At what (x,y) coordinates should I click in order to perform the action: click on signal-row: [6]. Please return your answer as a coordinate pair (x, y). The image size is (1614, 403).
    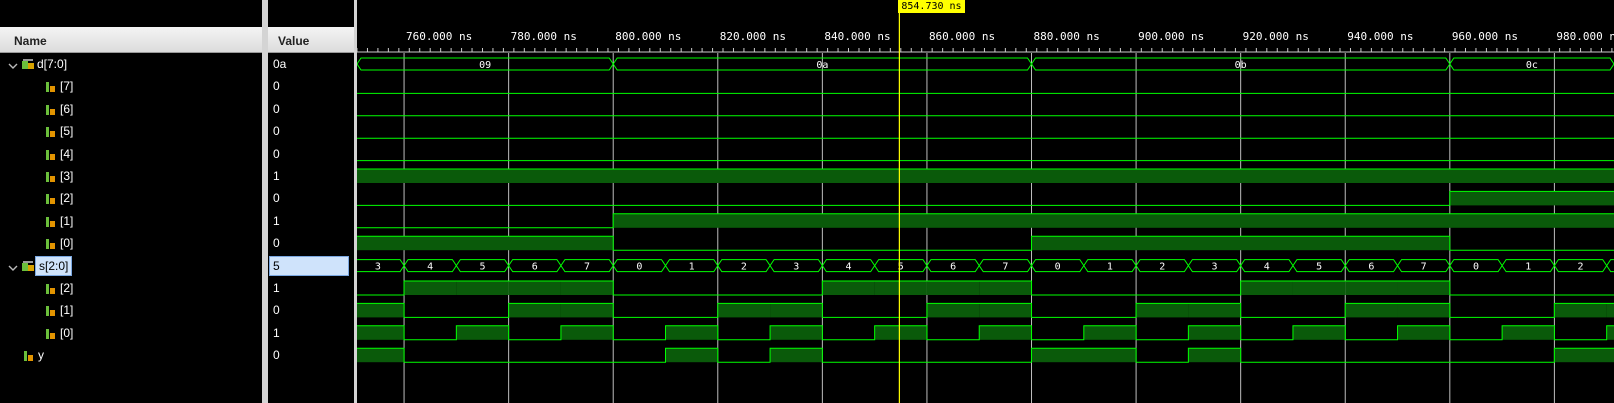
    Looking at the image, I should click on (131, 109).